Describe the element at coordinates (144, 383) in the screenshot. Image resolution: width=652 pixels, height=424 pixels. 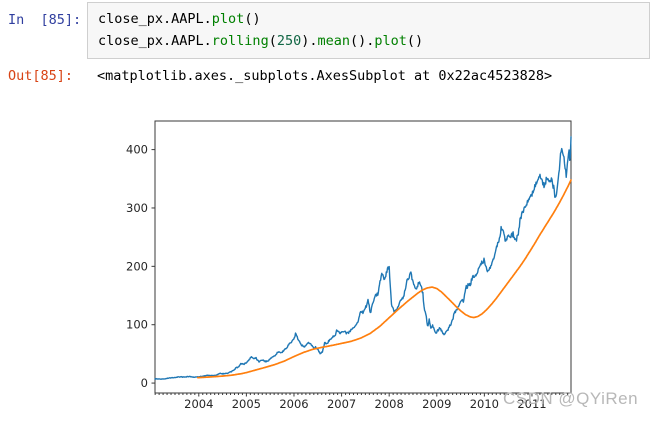
I see `y-tick-label: 0` at that location.